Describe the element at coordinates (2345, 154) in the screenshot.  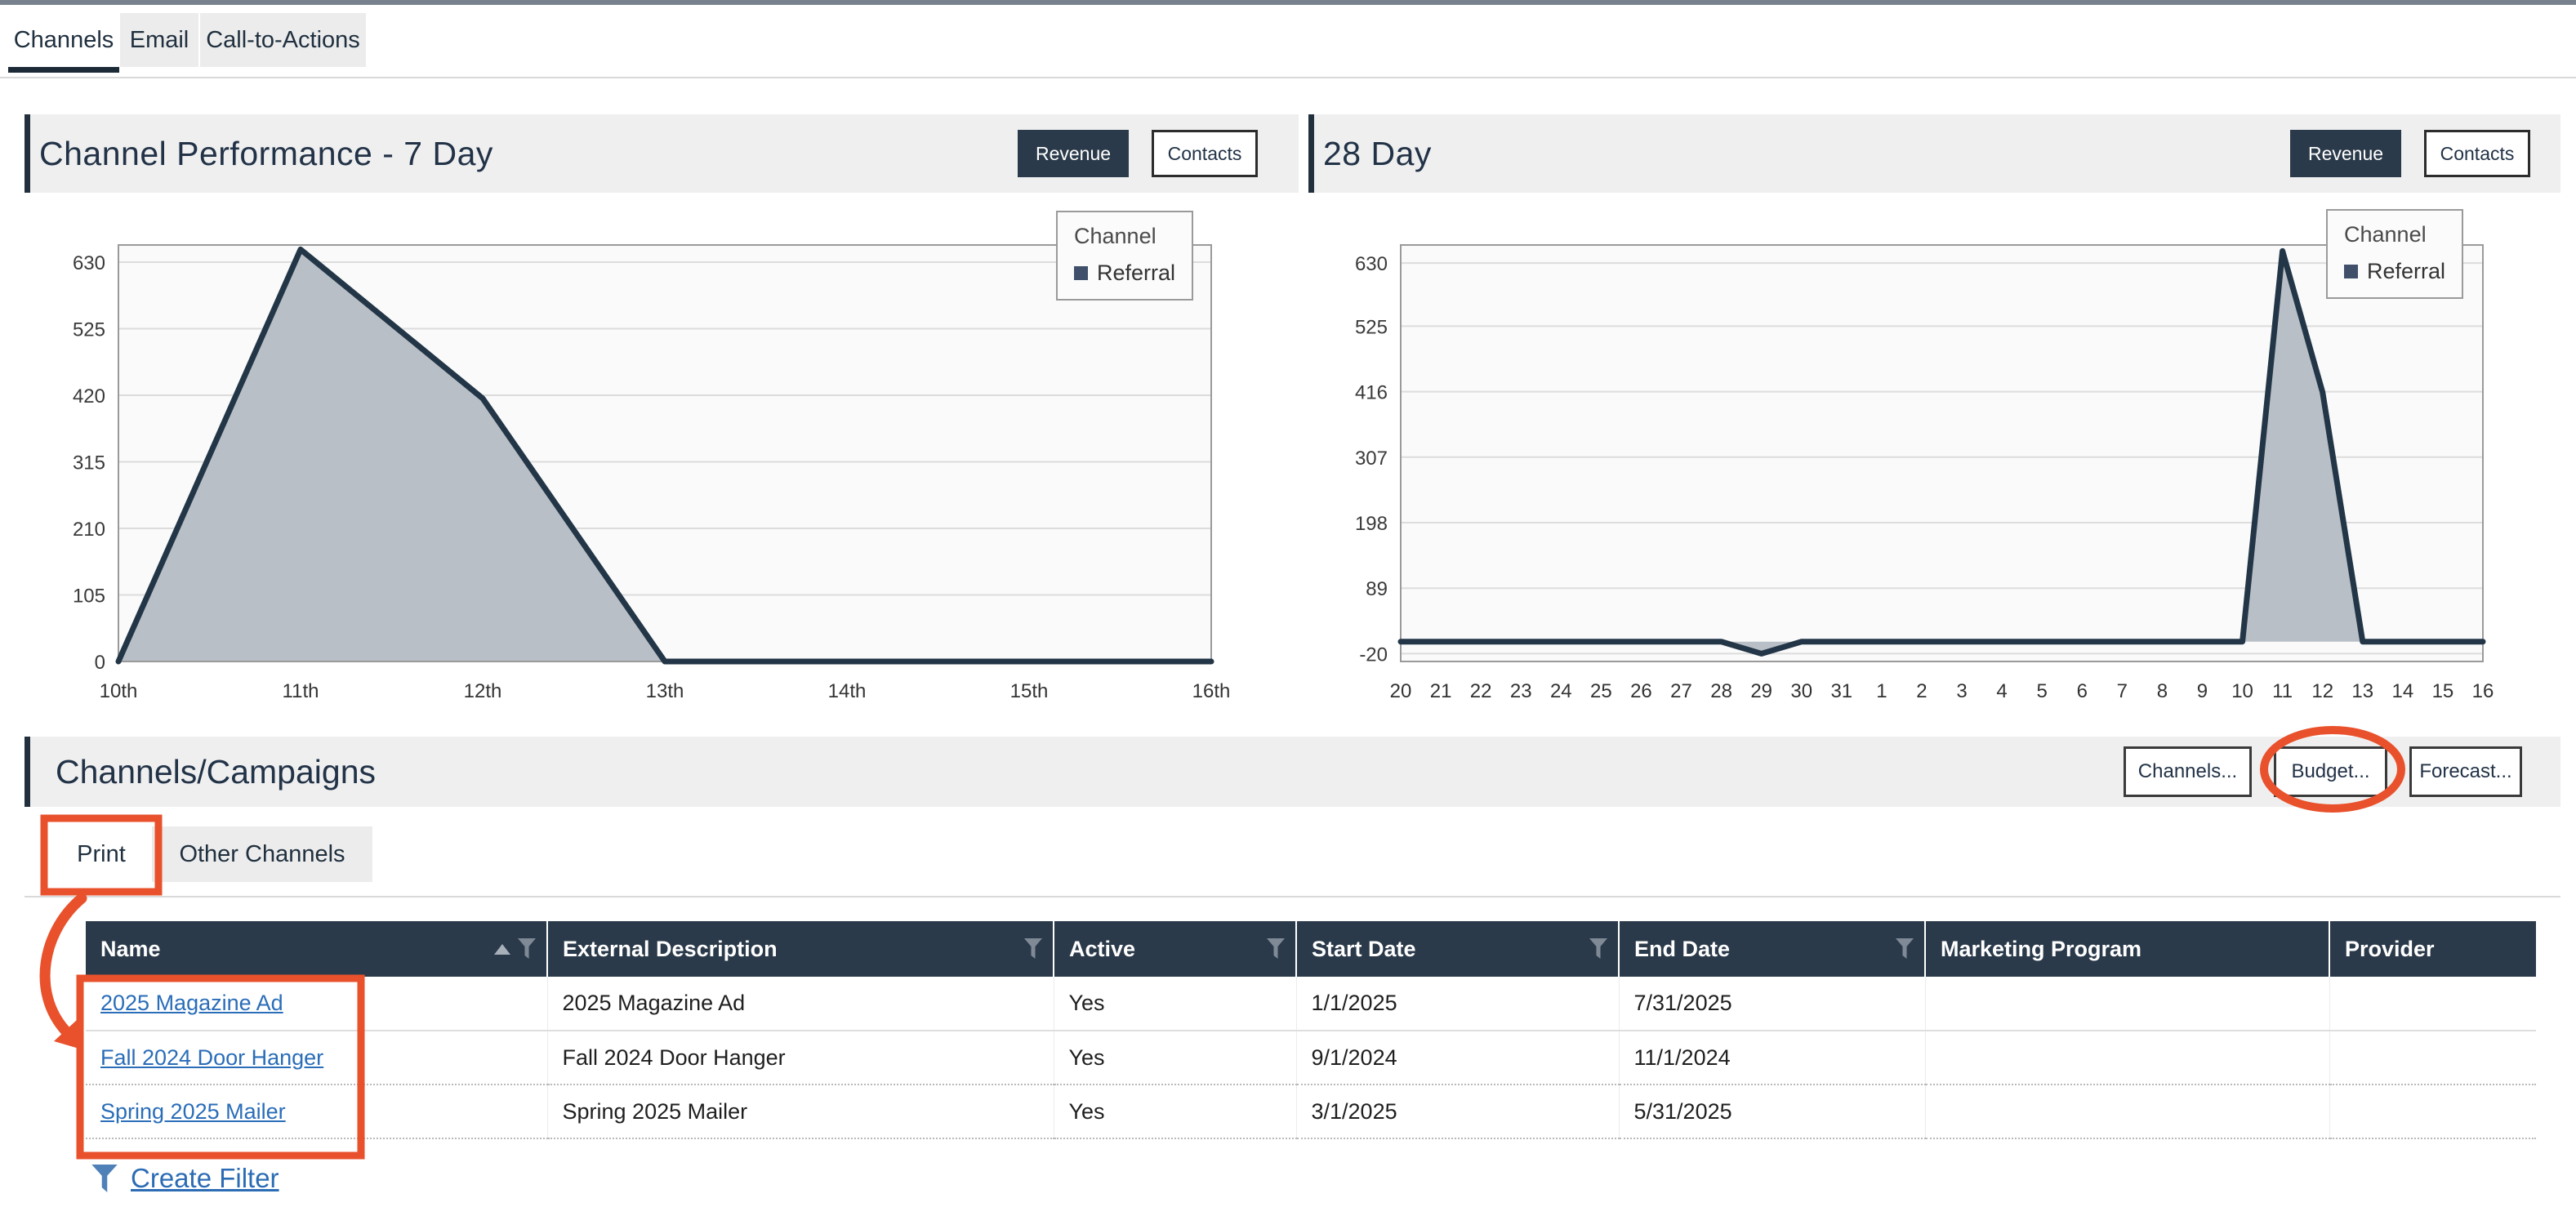
I see `twenty-eight-day-revenue-button: Revenue` at that location.